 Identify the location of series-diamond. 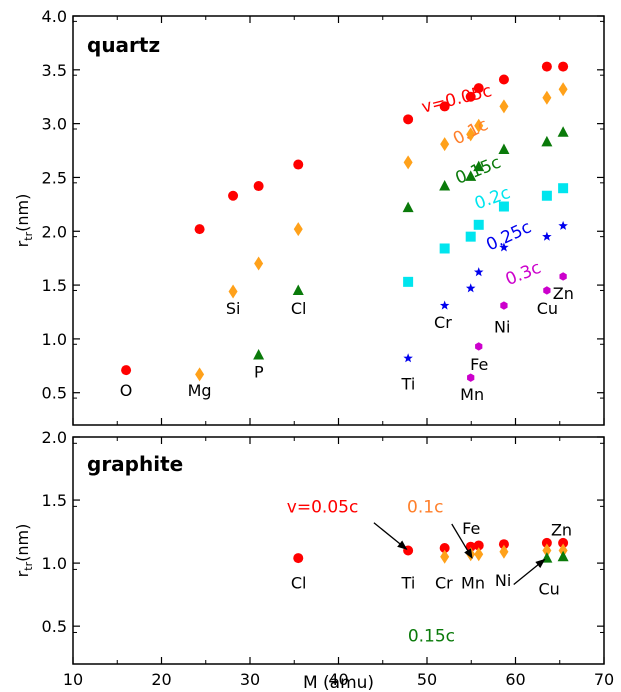
(504, 553).